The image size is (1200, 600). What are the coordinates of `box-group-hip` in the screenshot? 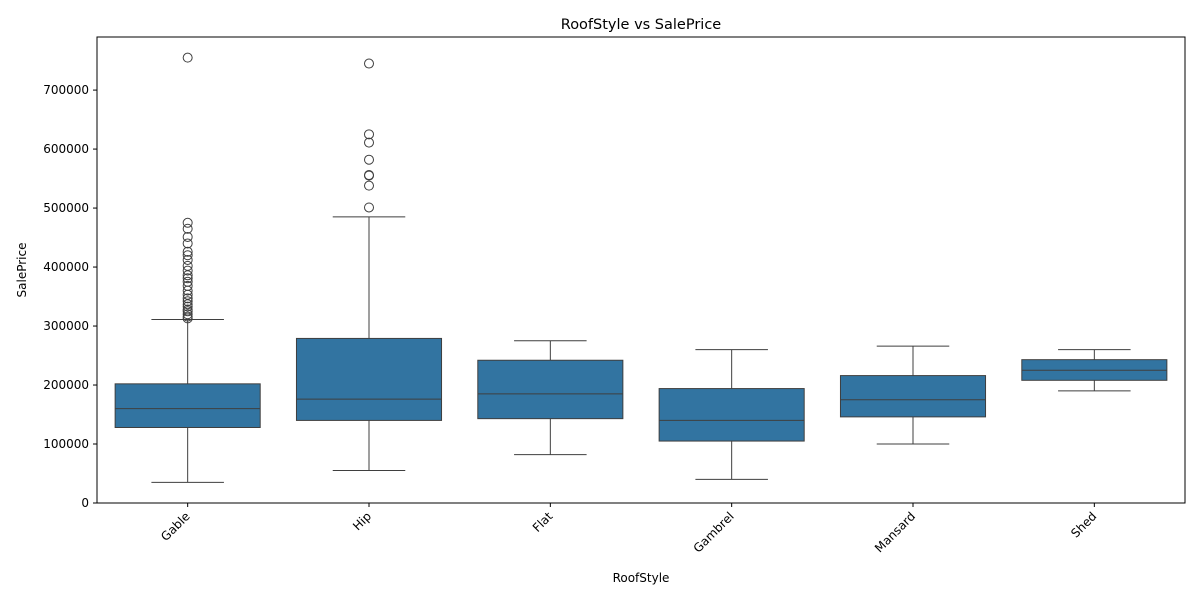 It's located at (369, 265).